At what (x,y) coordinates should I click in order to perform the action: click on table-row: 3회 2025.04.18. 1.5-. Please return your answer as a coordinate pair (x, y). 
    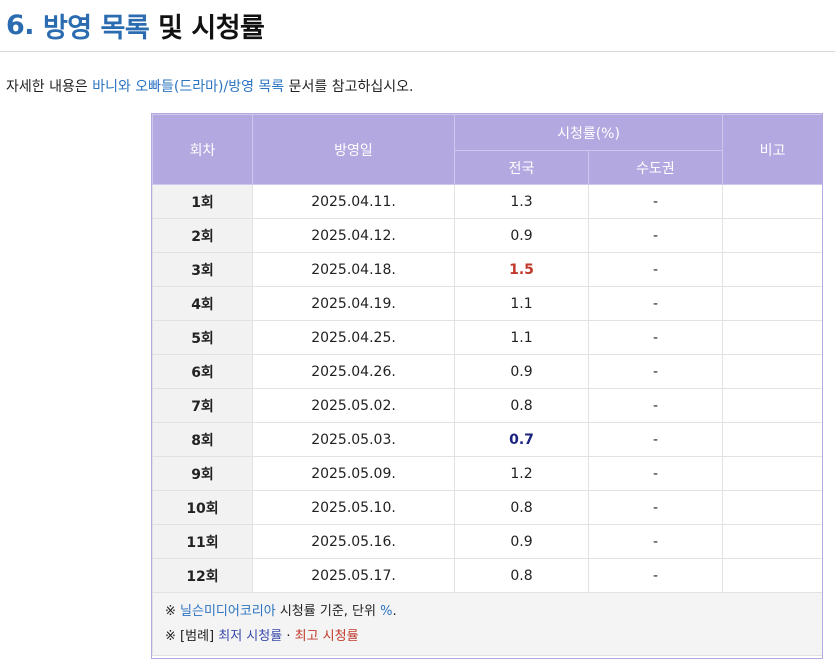
    Looking at the image, I should click on (487, 269).